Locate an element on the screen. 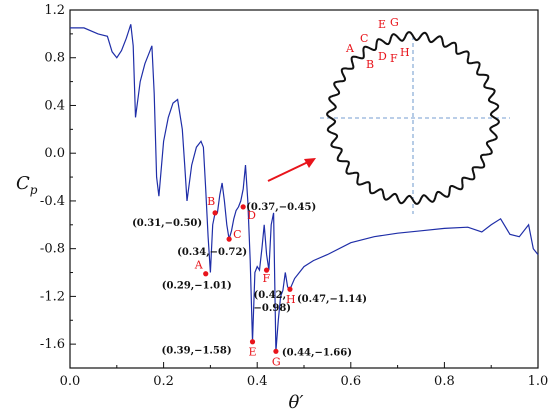 Image resolution: width=550 pixels, height=418 pixels. inset-letter-h: H is located at coordinates (405, 52).